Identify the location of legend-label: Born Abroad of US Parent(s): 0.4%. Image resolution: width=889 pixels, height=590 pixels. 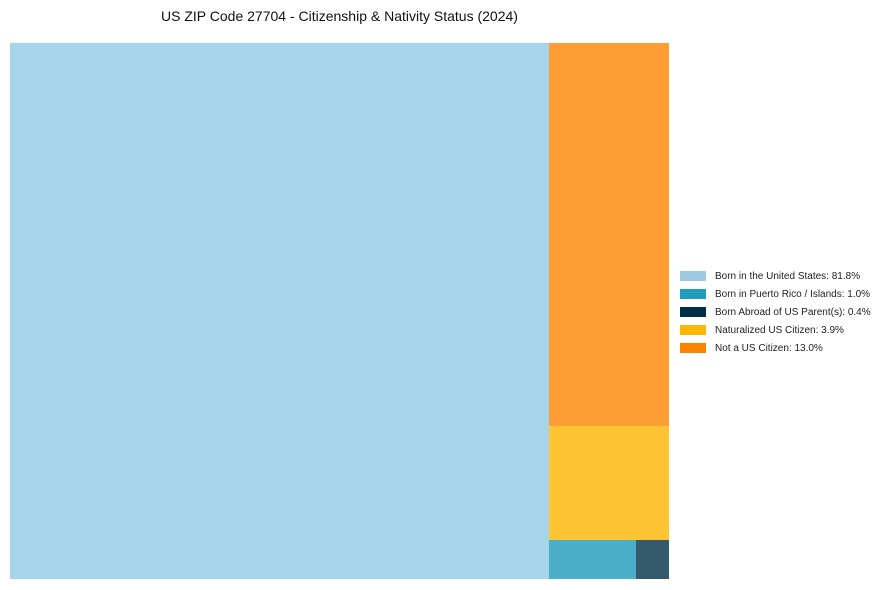
(793, 312).